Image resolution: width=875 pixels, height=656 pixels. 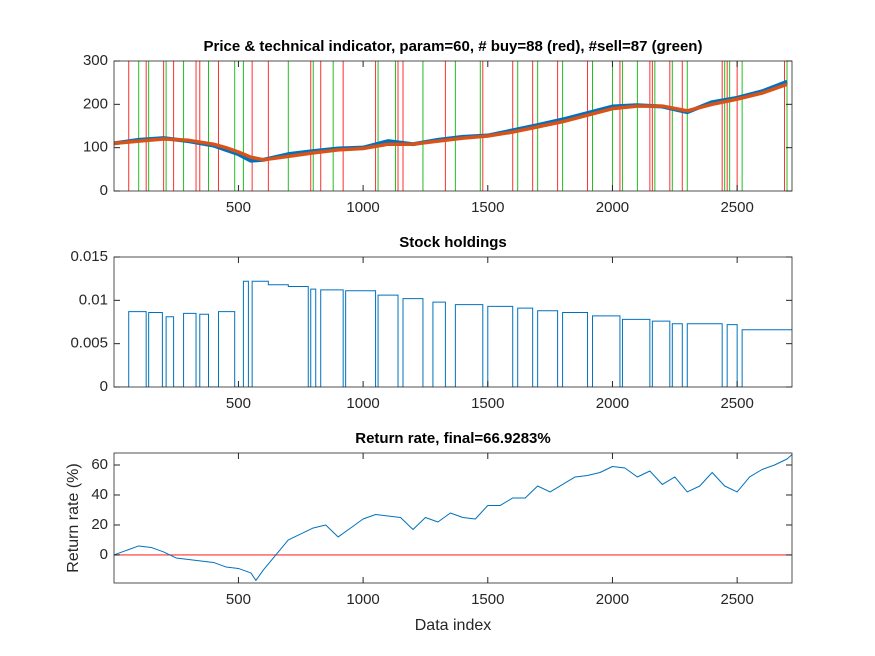 What do you see at coordinates (451, 122) in the screenshot?
I see `series-line` at bounding box center [451, 122].